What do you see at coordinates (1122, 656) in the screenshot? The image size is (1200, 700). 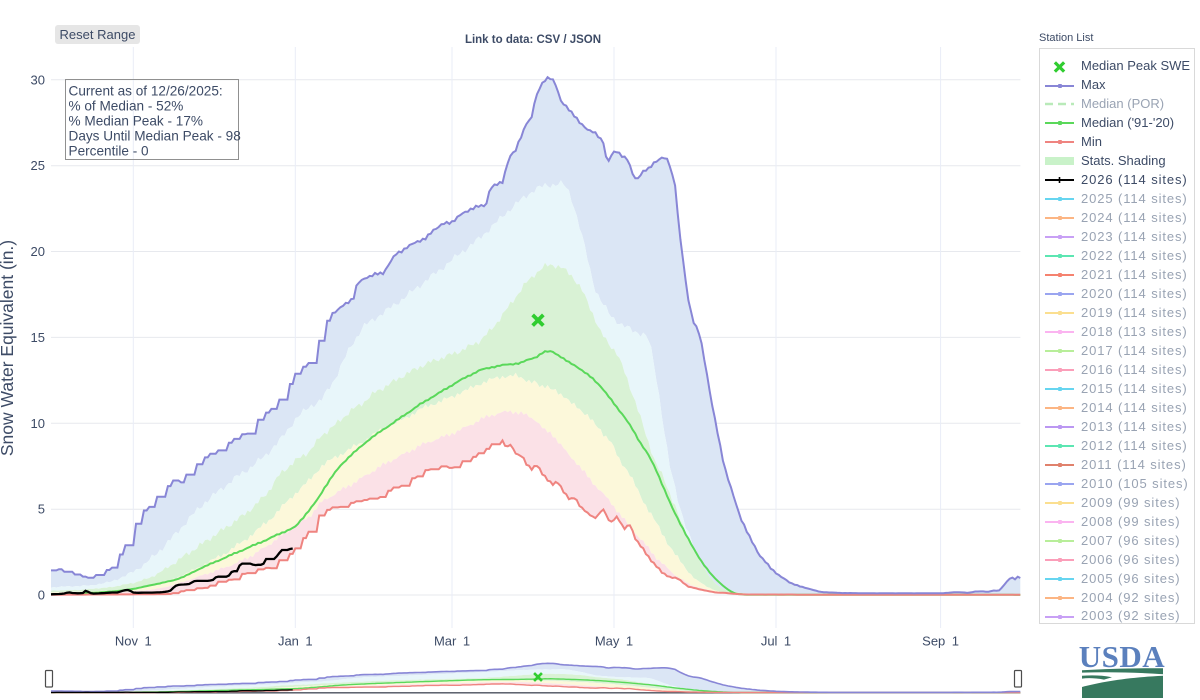 I see `svg-text: USDA` at bounding box center [1122, 656].